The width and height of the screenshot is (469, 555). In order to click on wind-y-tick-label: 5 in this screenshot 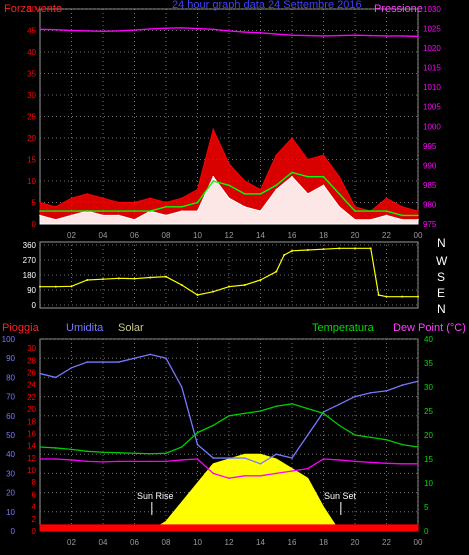, I will do `click(34, 203)`.